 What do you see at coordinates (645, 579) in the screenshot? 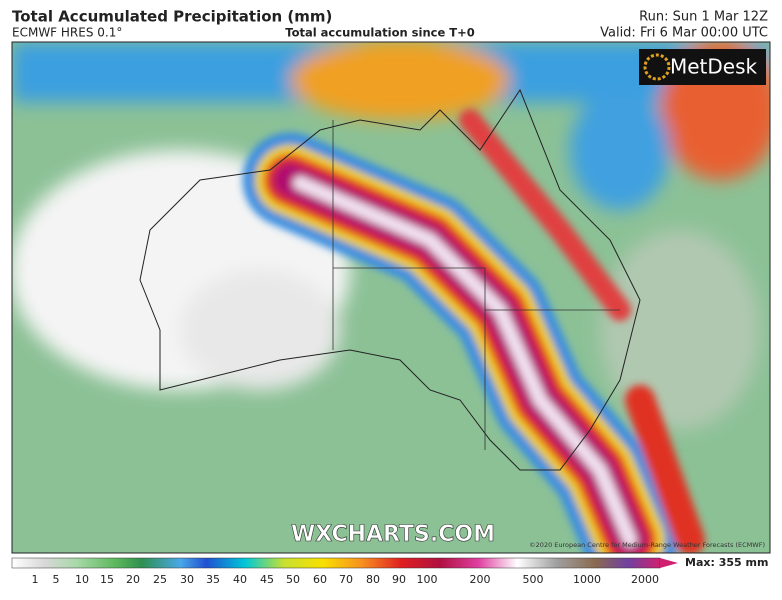
I see `colorbar-label: 2000` at bounding box center [645, 579].